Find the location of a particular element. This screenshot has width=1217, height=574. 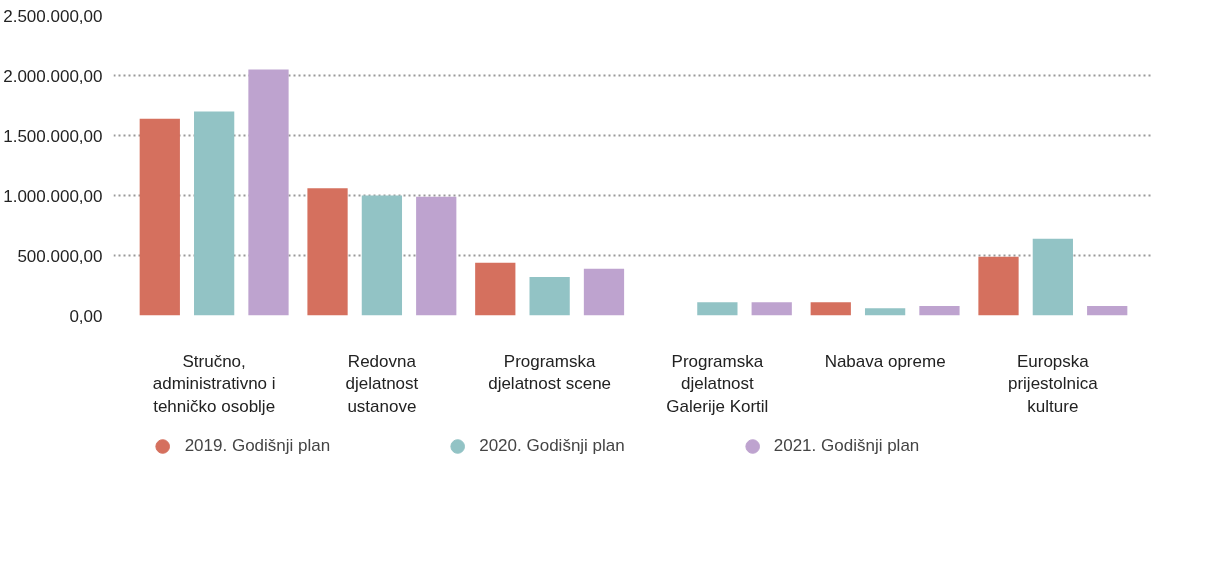

legend-label: 2019. Godišnji plan is located at coordinates (257, 446).